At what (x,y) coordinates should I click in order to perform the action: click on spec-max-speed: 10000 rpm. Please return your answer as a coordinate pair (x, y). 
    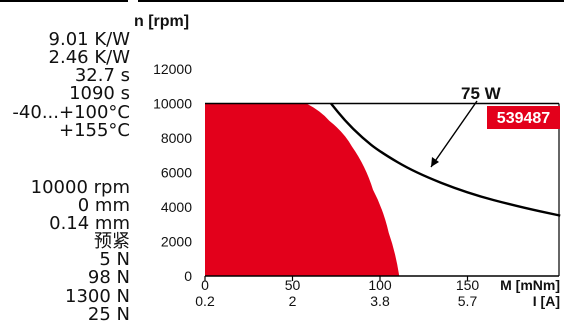
    Looking at the image, I should click on (80, 187).